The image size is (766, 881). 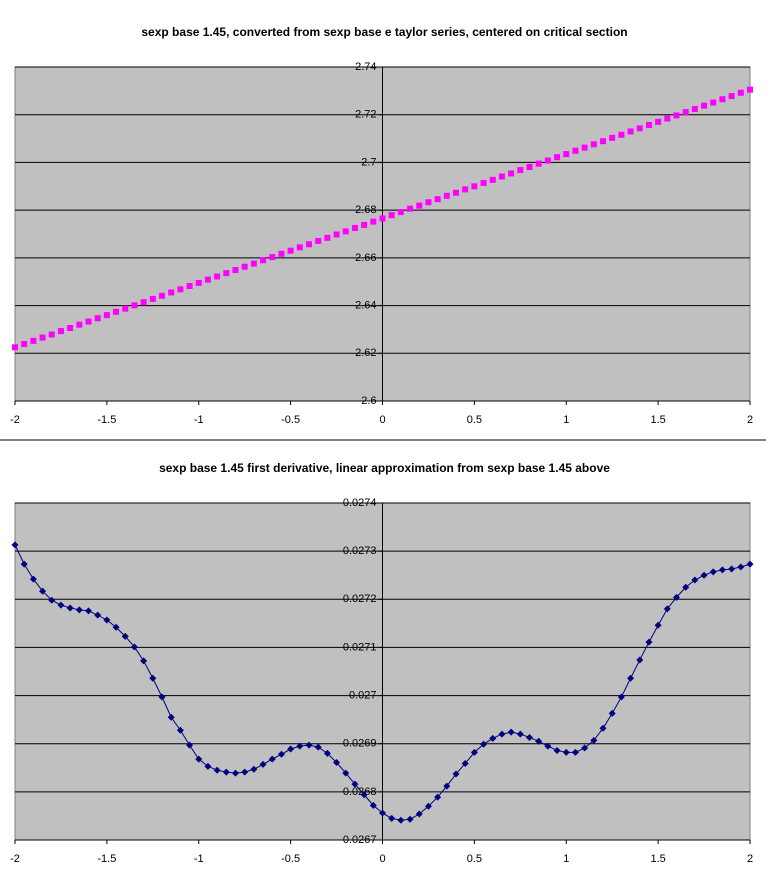 I want to click on y-tick-label: 2.74, so click(x=365, y=67).